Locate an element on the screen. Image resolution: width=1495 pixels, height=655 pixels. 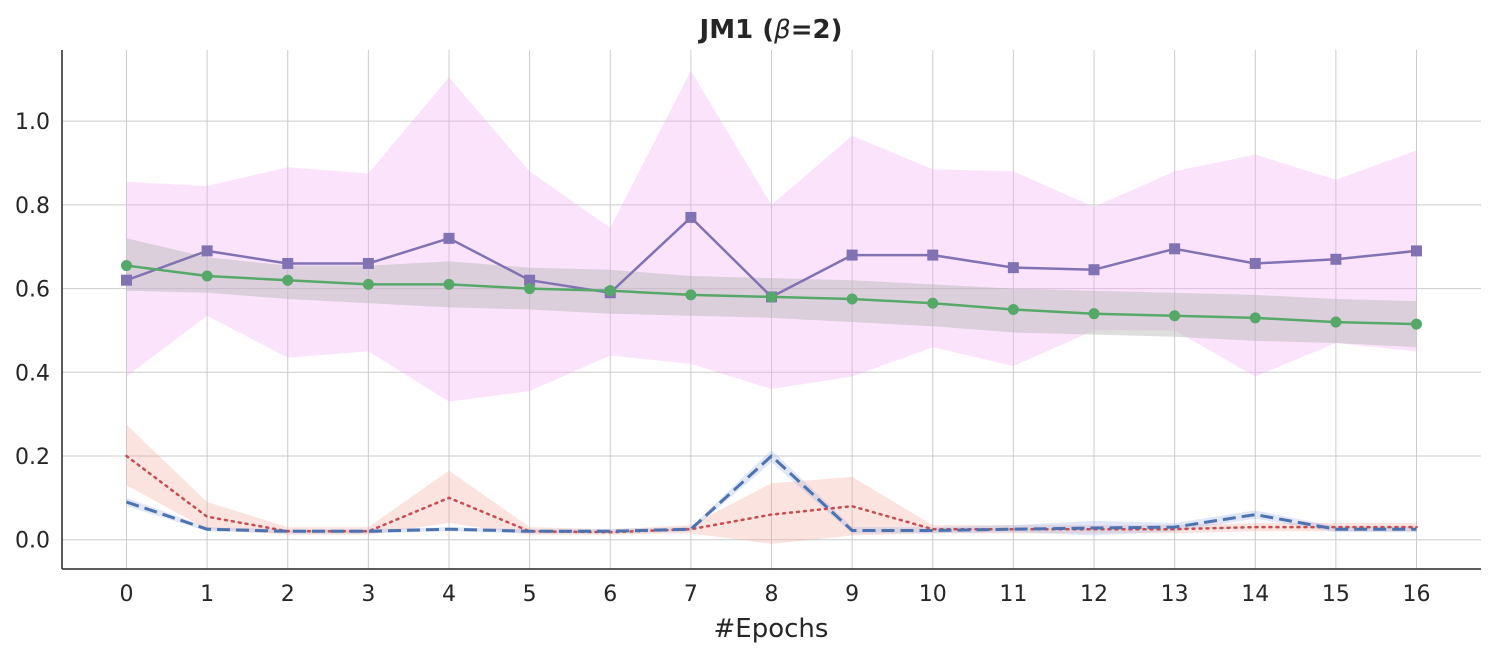
x-tick-label: 15 is located at coordinates (1336, 594).